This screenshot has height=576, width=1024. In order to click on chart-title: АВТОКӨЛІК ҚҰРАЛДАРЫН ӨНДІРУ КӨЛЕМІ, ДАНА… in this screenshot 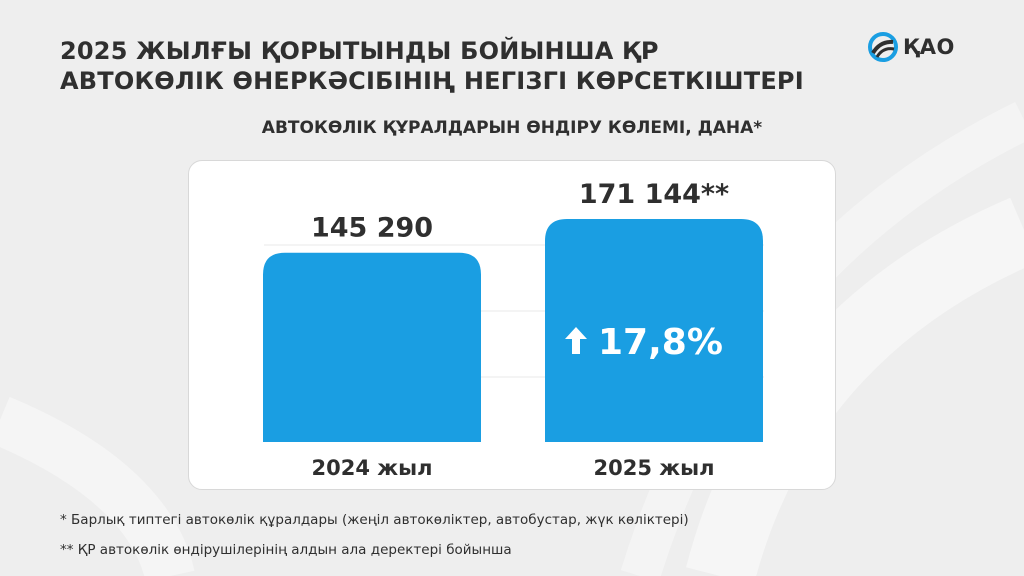, I will do `click(512, 128)`.